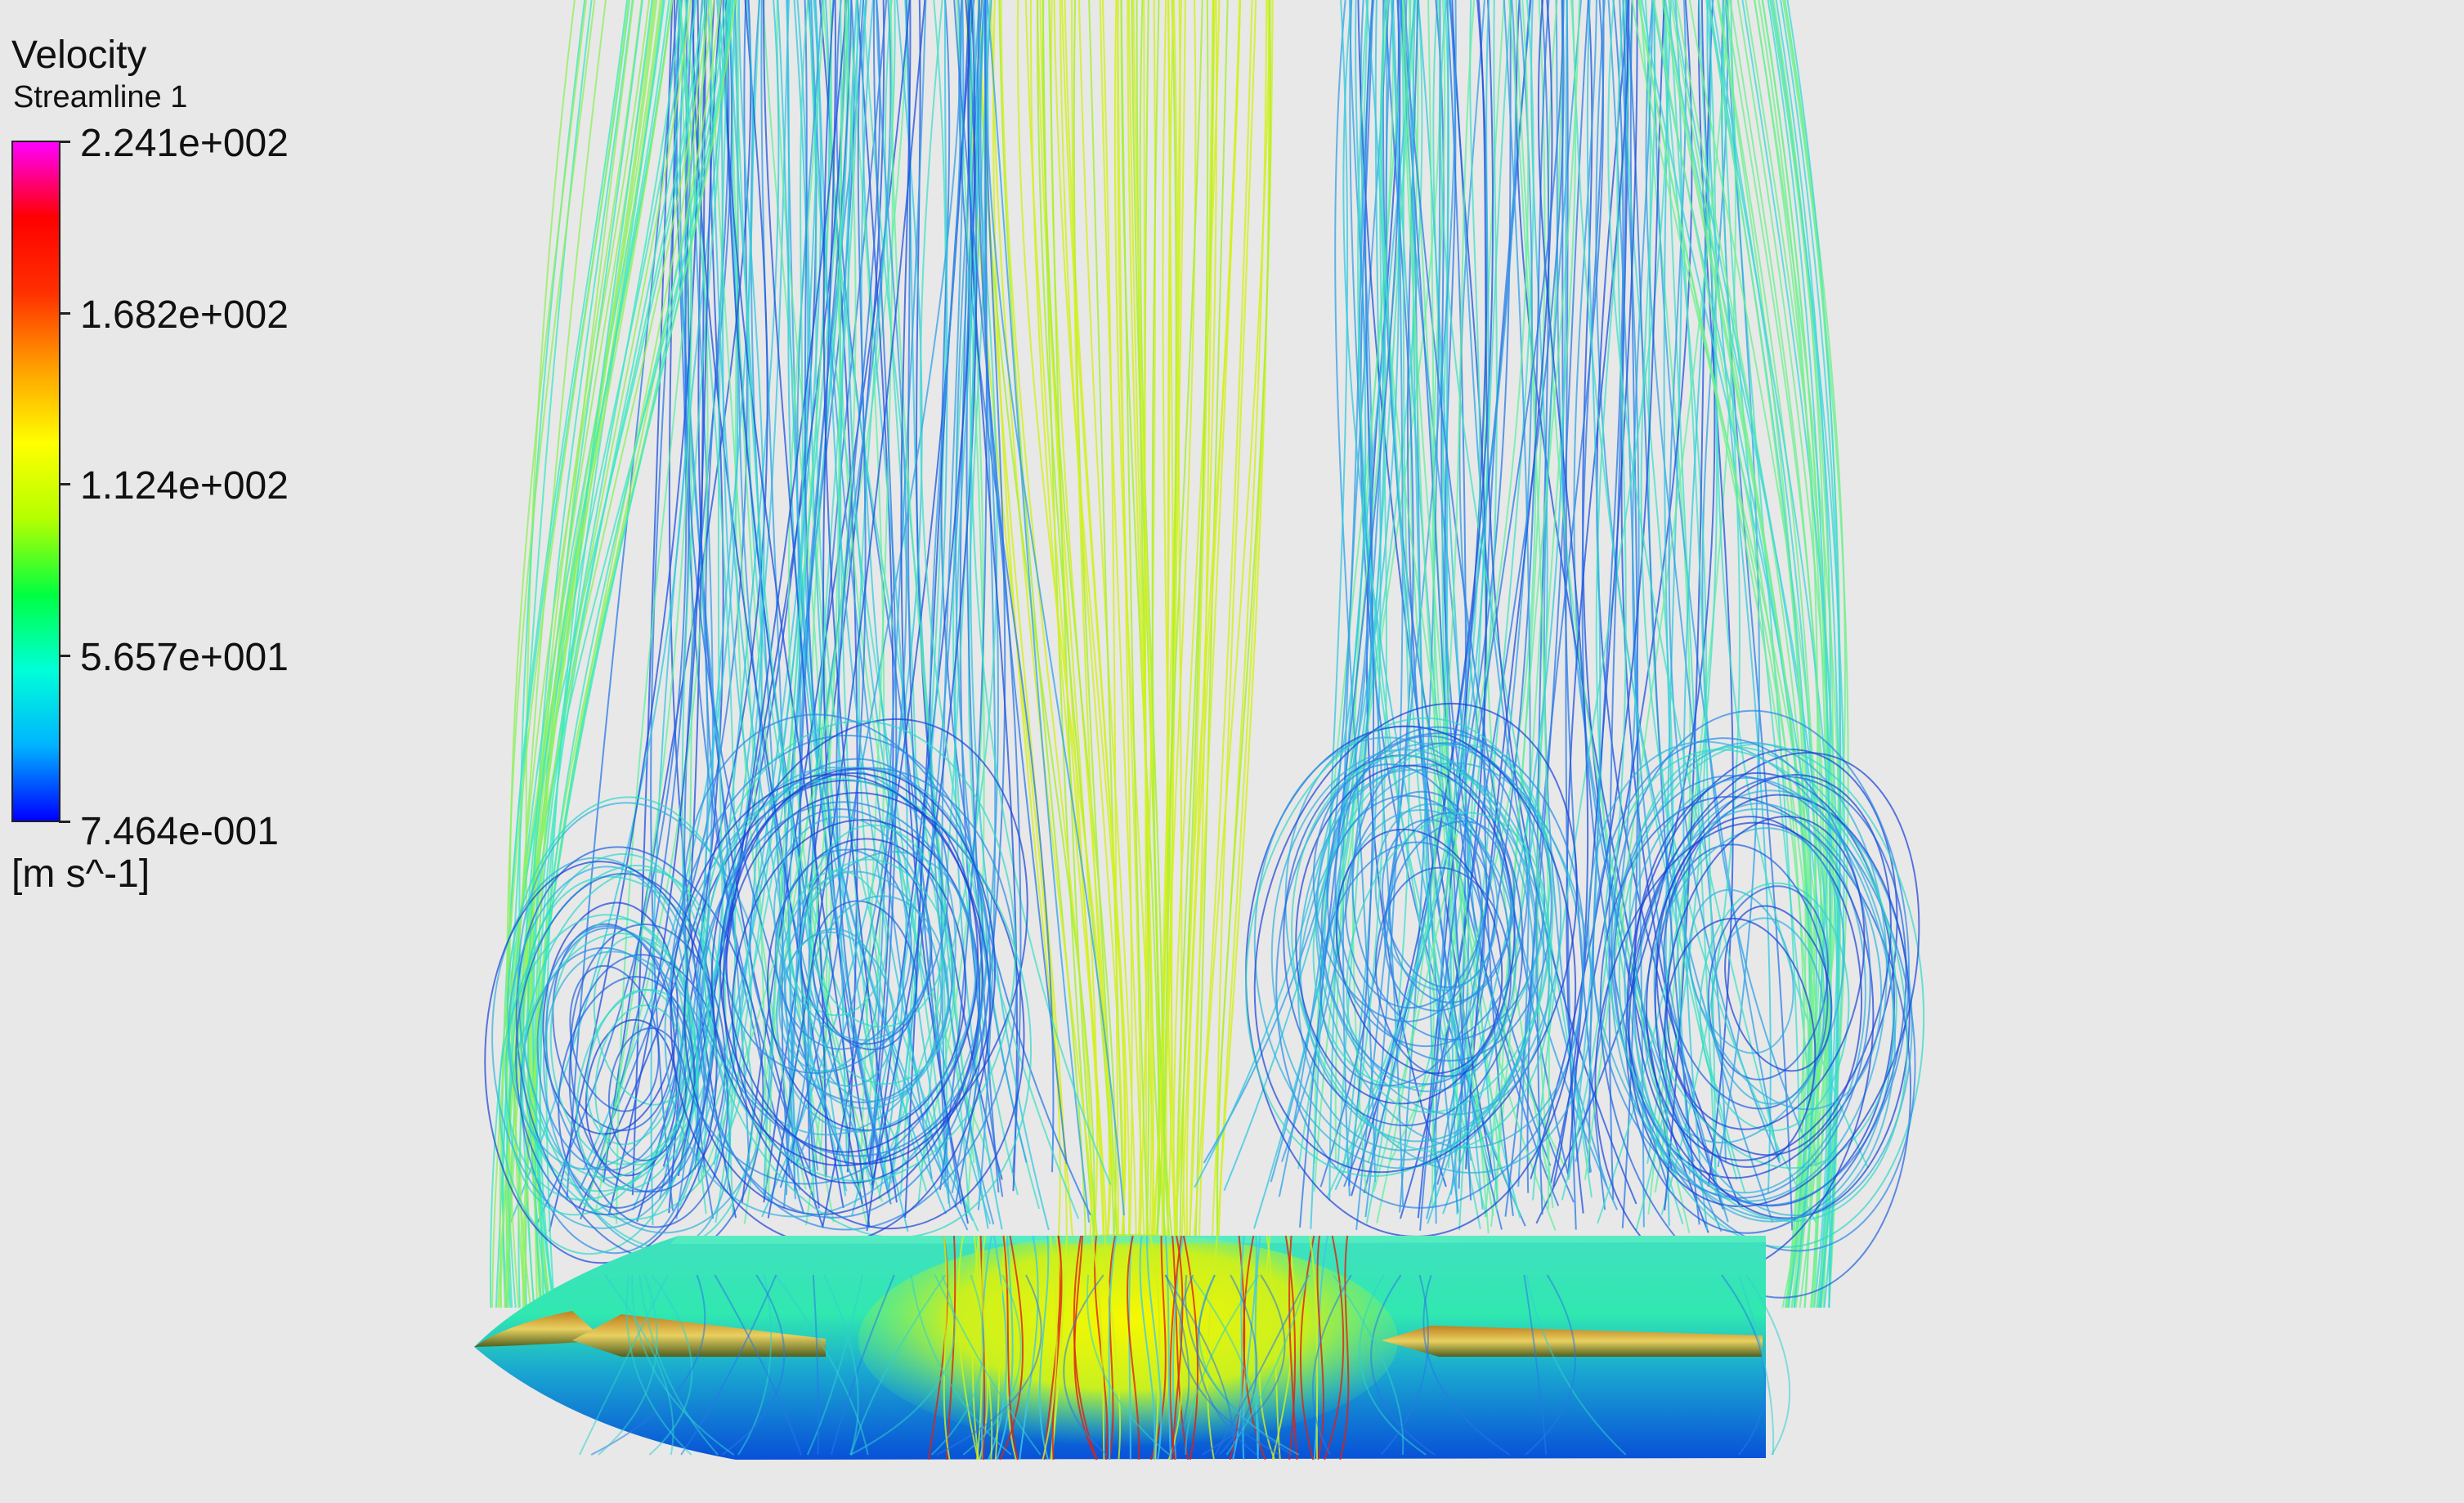 This screenshot has height=1503, width=2464. What do you see at coordinates (79, 55) in the screenshot?
I see `legend-title: Velocity` at bounding box center [79, 55].